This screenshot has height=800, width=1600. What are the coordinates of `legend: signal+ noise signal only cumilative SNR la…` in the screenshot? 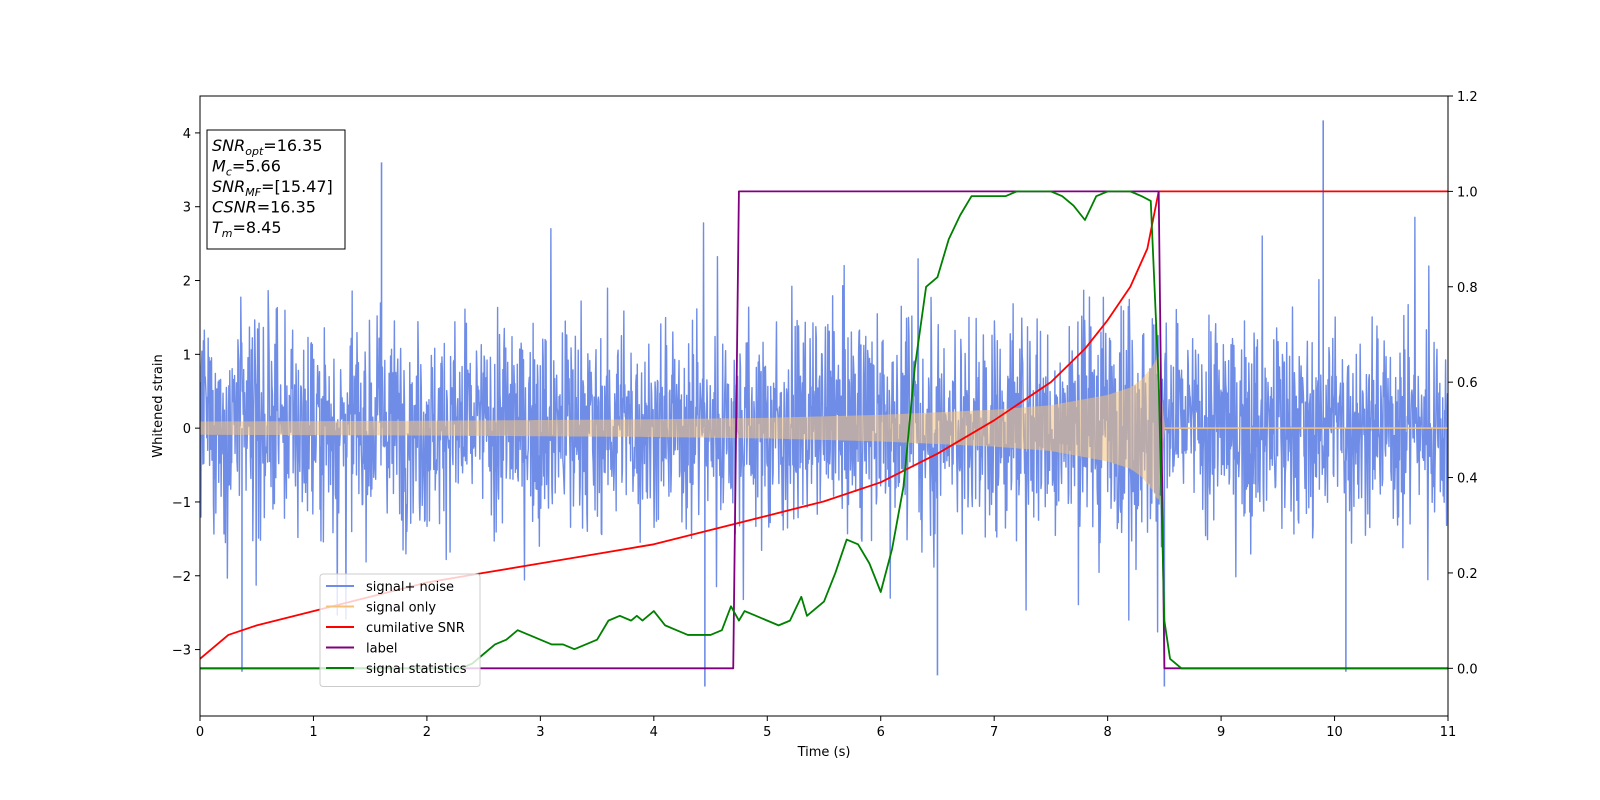 It's located at (400, 630).